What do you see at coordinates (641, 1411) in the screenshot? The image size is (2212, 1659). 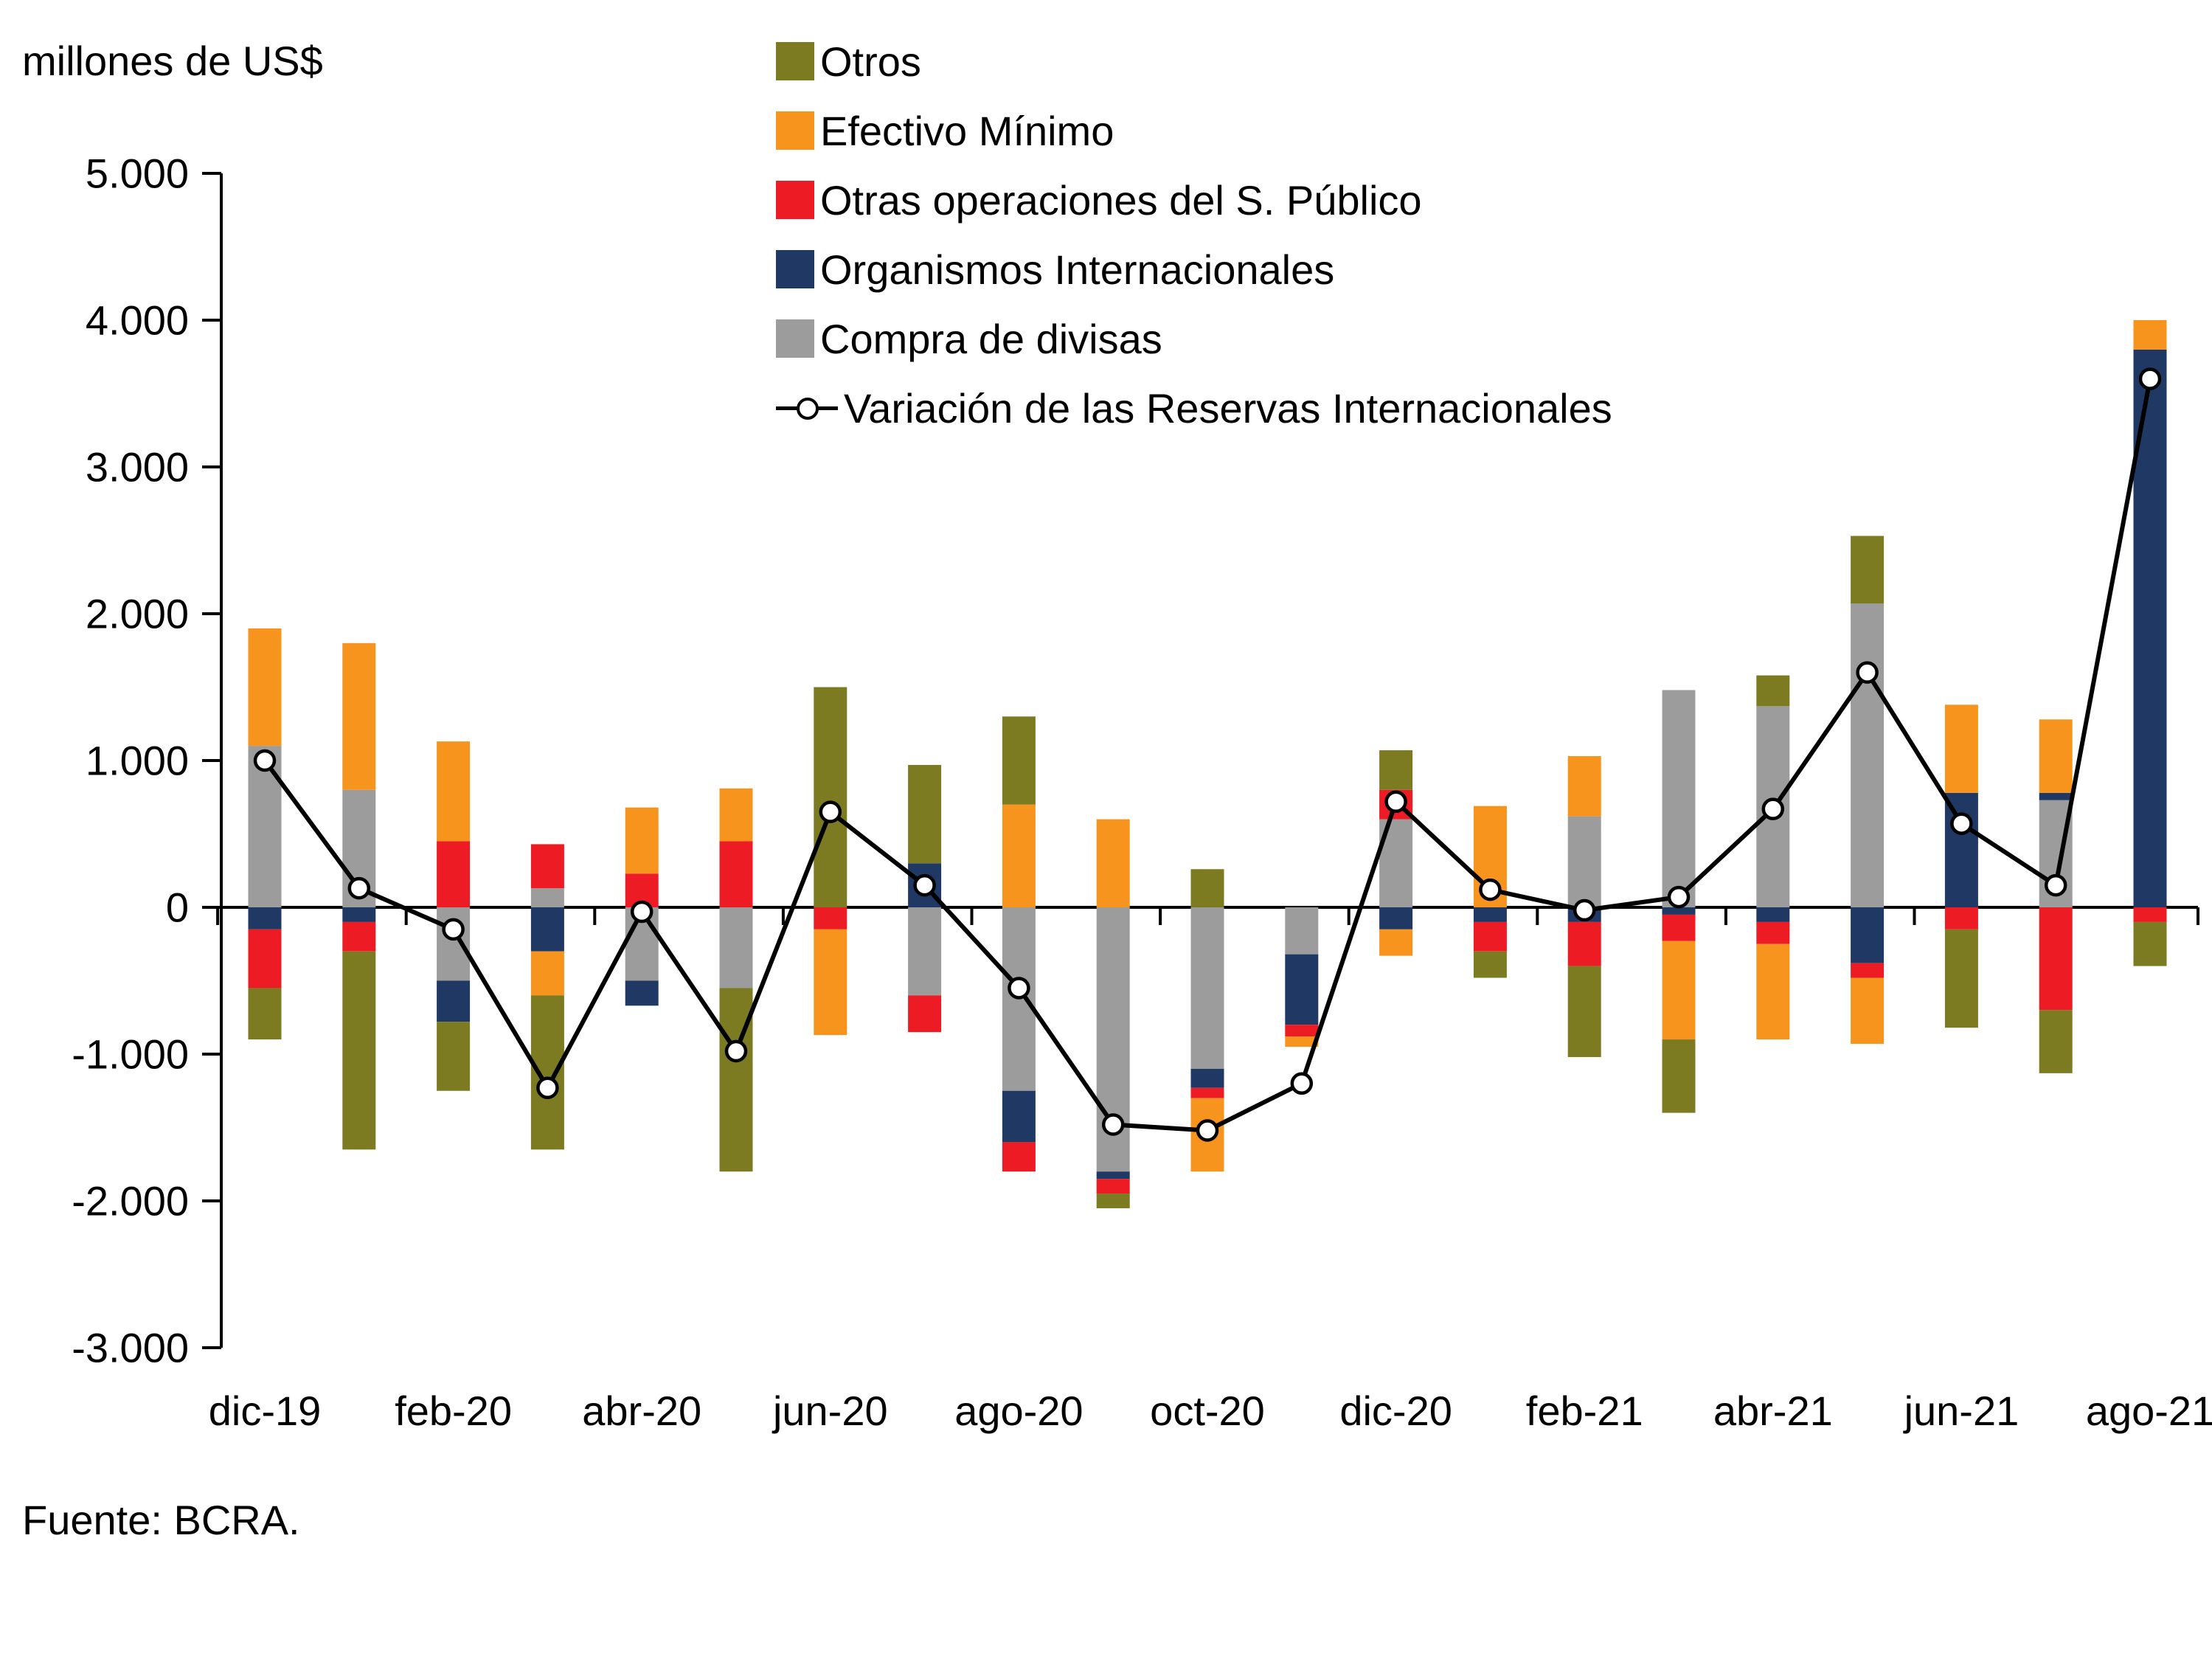 I see `x-tick-label: abr-20` at bounding box center [641, 1411].